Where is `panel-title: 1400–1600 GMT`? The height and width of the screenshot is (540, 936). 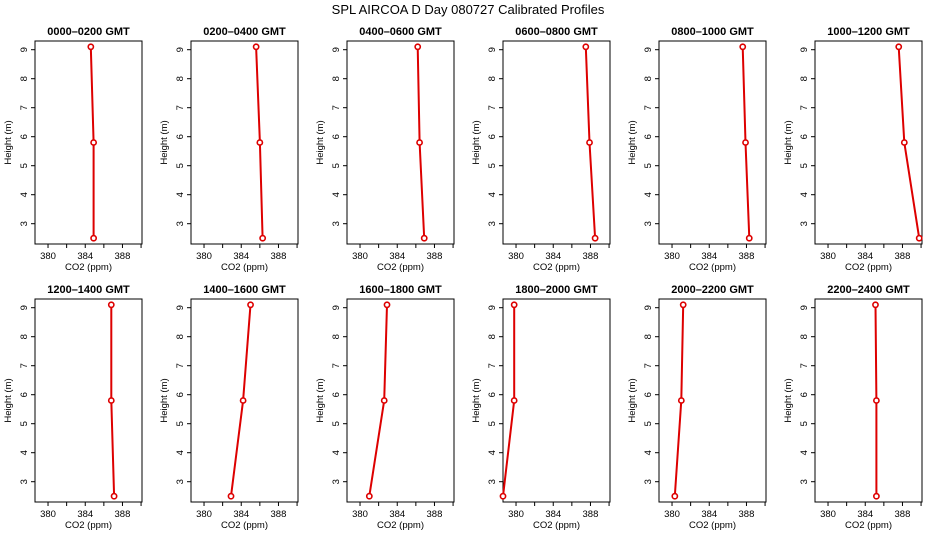
panel-title: 1400–1600 GMT is located at coordinates (244, 290).